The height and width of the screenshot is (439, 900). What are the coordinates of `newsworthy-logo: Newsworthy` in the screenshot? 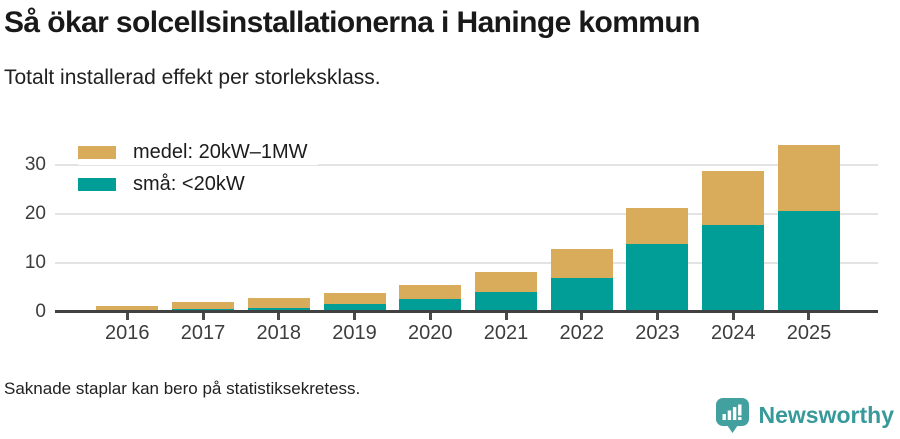 It's located at (804, 415).